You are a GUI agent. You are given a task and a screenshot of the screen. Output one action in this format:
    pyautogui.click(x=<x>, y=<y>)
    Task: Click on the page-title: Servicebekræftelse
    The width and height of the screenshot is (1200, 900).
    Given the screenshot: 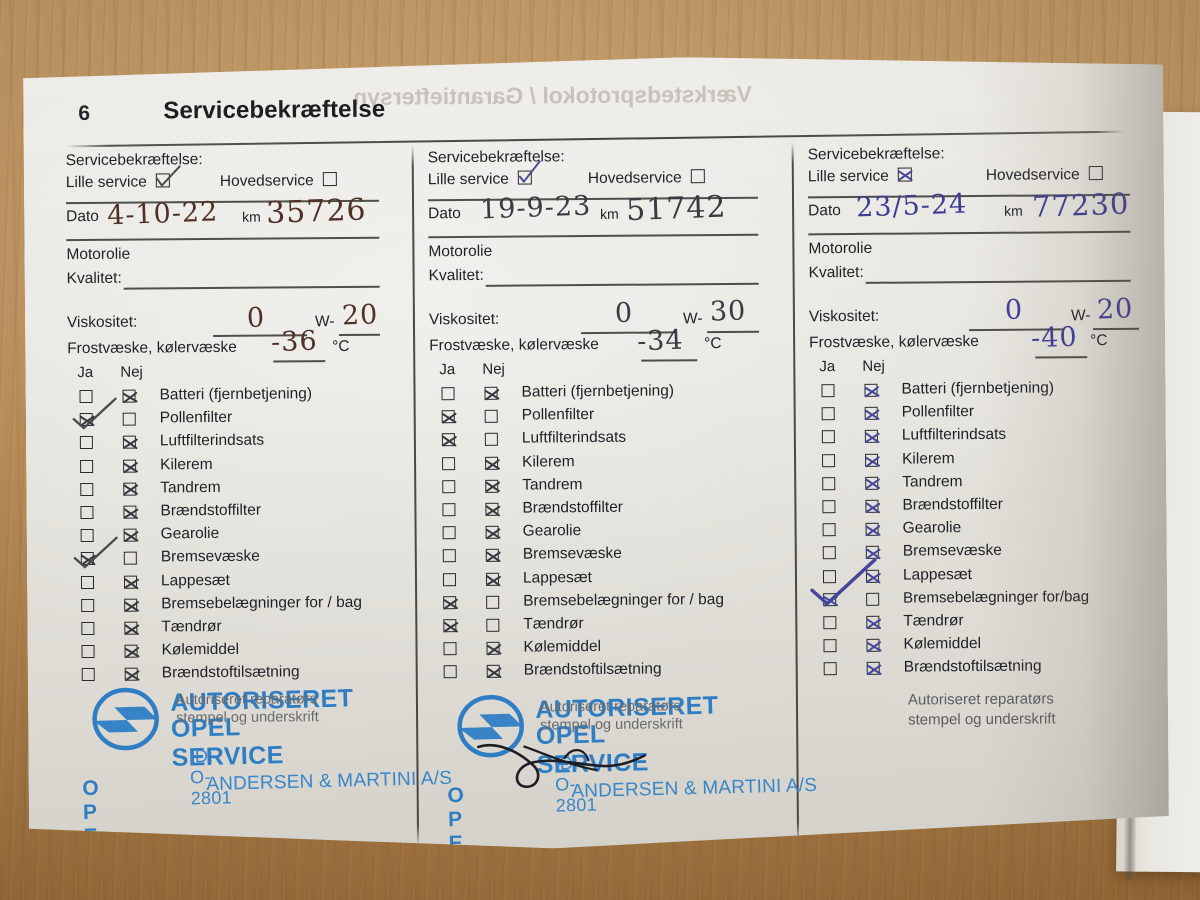 What is the action you would take?
    pyautogui.click(x=274, y=110)
    